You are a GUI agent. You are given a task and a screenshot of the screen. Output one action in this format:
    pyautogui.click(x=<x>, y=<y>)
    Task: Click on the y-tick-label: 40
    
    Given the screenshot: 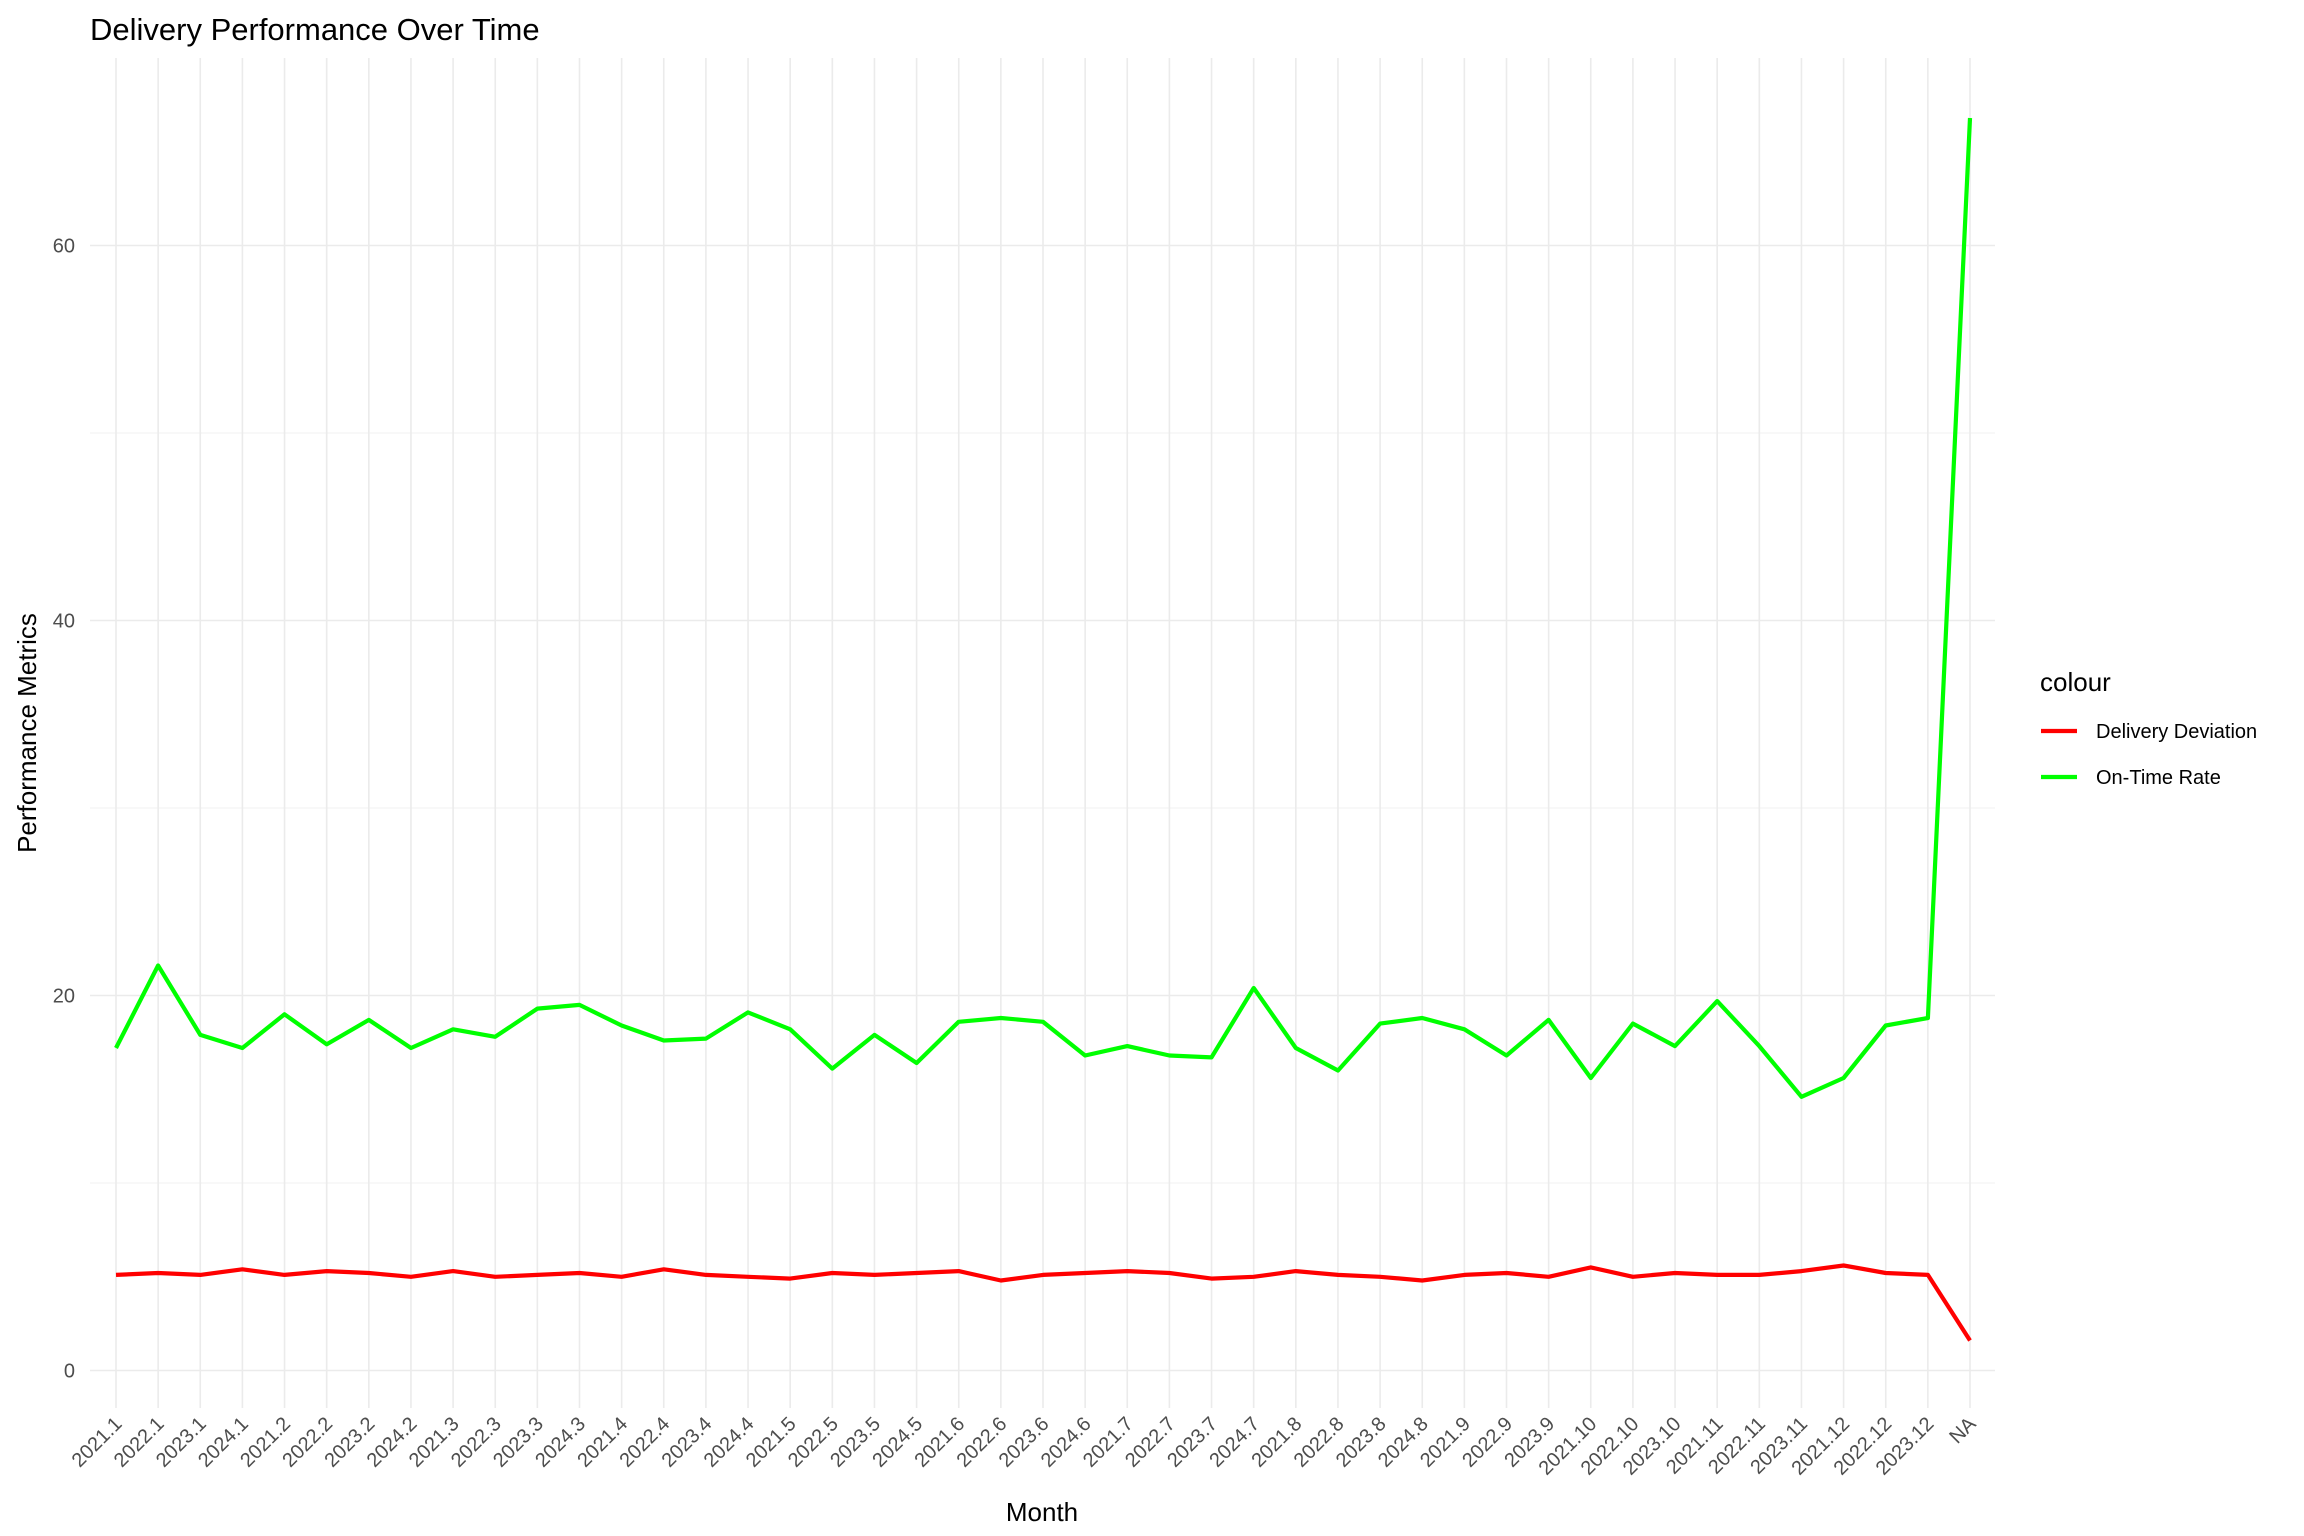 What is the action you would take?
    pyautogui.click(x=64, y=622)
    